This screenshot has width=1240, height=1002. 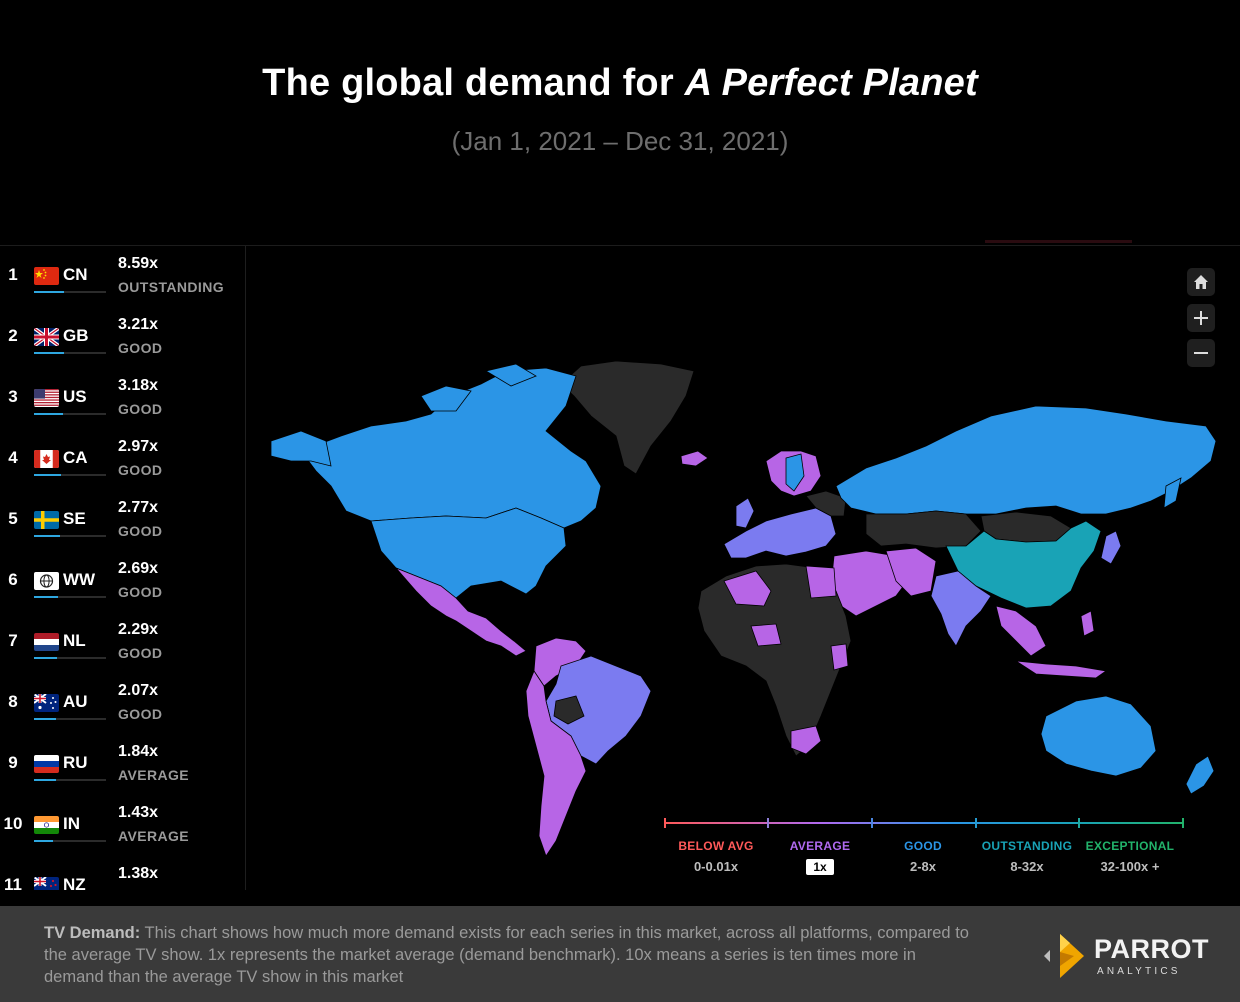 I want to click on home-icon, so click(x=1201, y=282).